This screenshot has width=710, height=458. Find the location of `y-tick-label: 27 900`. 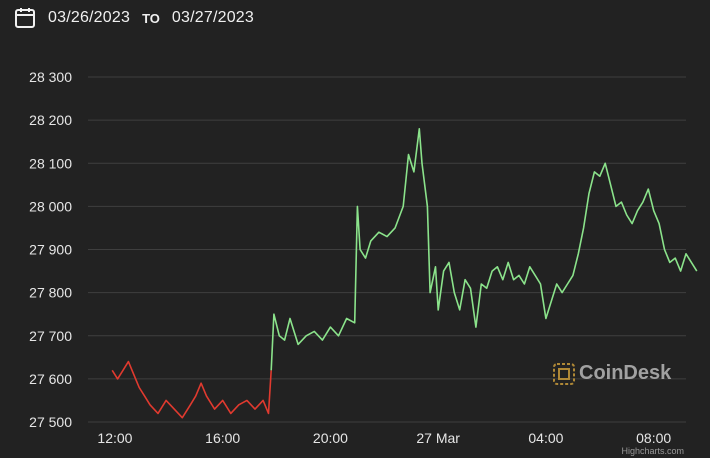

y-tick-label: 27 900 is located at coordinates (50, 250).